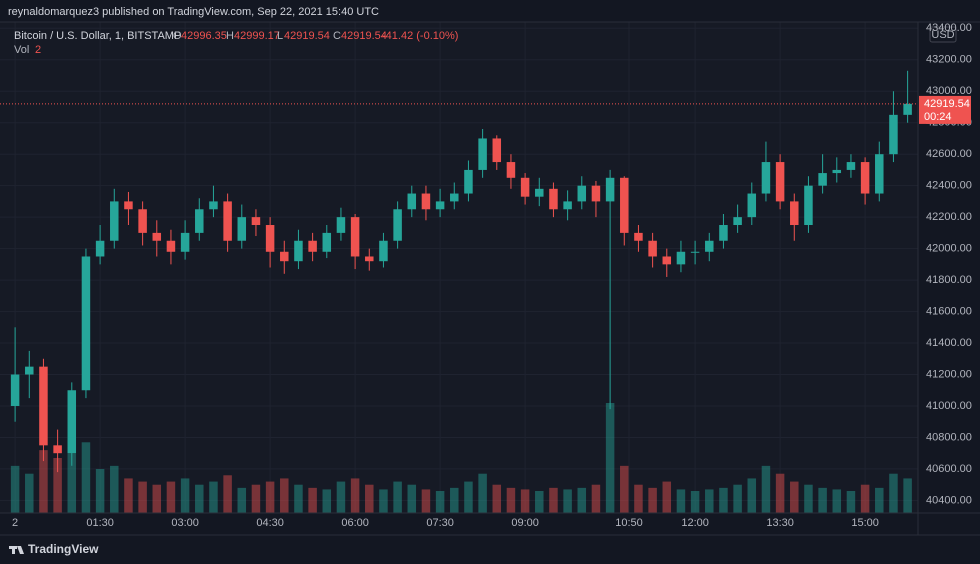 This screenshot has width=980, height=564. I want to click on y-tick-label: 41200.00, so click(949, 374).